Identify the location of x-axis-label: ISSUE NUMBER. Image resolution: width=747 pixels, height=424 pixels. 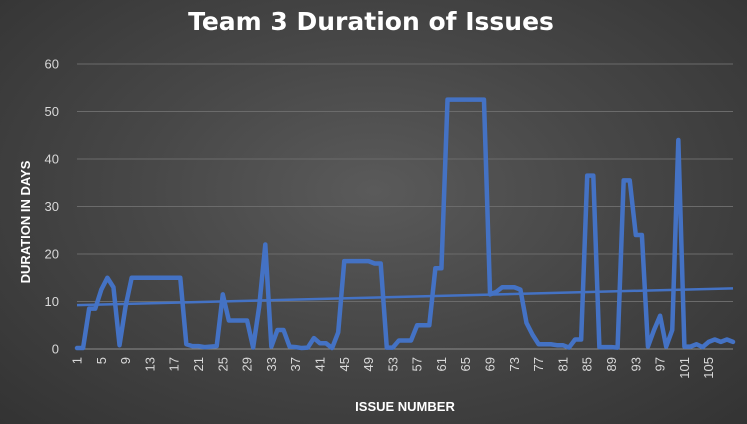
(405, 406).